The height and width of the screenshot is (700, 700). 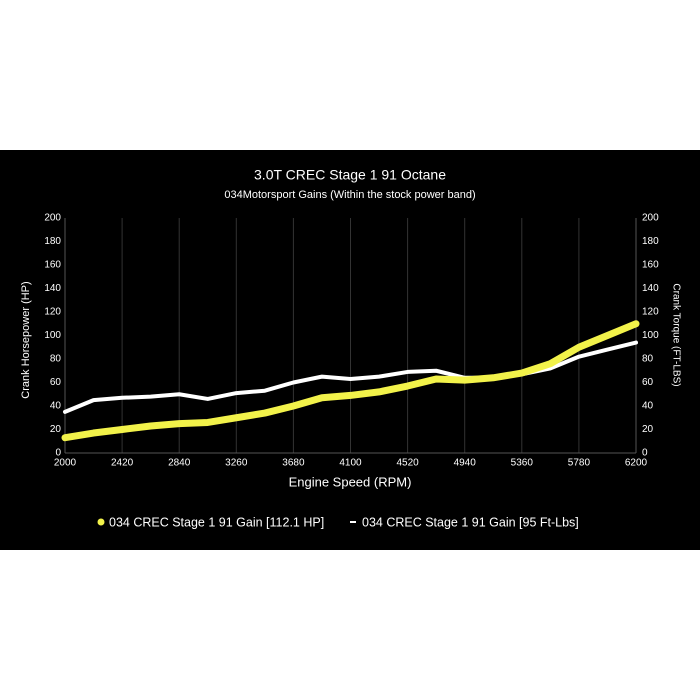 What do you see at coordinates (650, 288) in the screenshot?
I see `y2-tick-label: 140` at bounding box center [650, 288].